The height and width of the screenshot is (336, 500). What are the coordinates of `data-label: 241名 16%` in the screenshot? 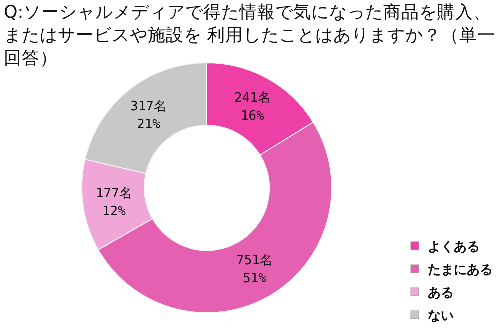 It's located at (252, 107).